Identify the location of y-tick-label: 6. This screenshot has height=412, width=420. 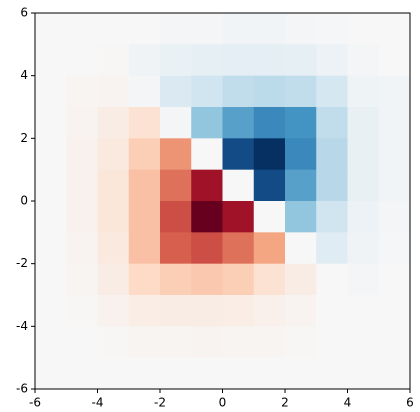
(24, 13).